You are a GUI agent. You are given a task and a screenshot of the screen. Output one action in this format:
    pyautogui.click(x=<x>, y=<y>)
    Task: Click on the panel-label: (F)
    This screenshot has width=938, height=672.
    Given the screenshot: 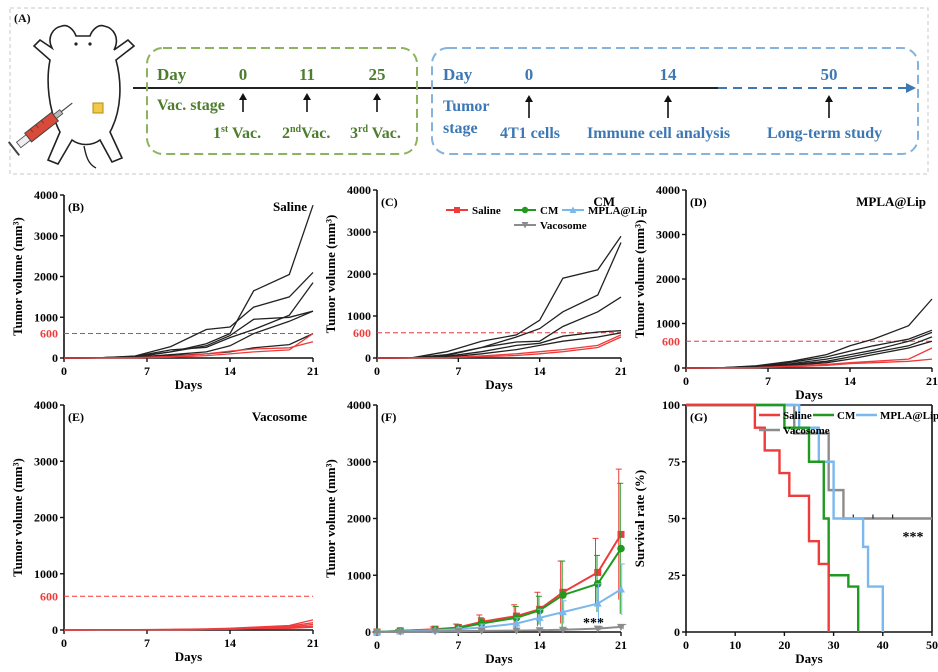 What is the action you would take?
    pyautogui.click(x=388, y=417)
    